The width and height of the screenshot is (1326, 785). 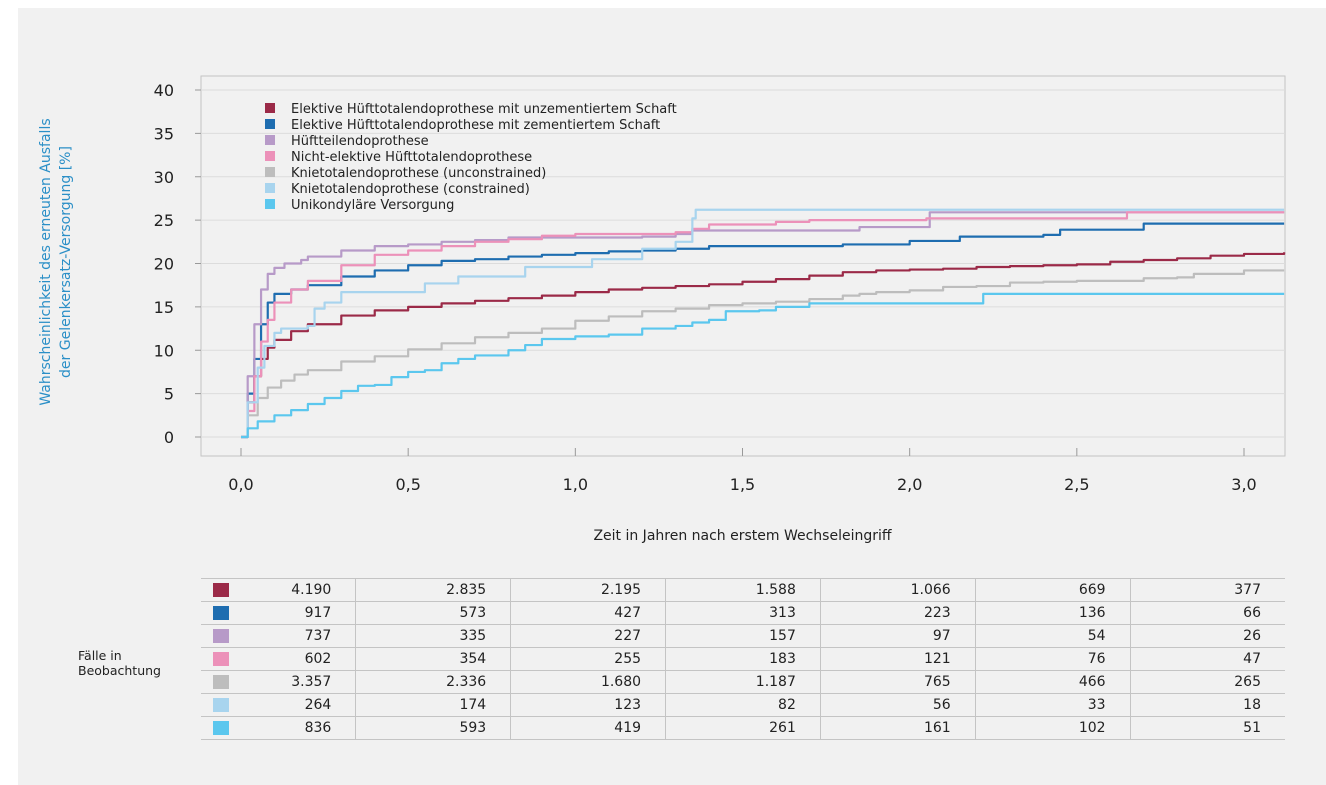 What do you see at coordinates (743, 728) in the screenshot?
I see `table-row: 836 593 419 261 161 102 51` at bounding box center [743, 728].